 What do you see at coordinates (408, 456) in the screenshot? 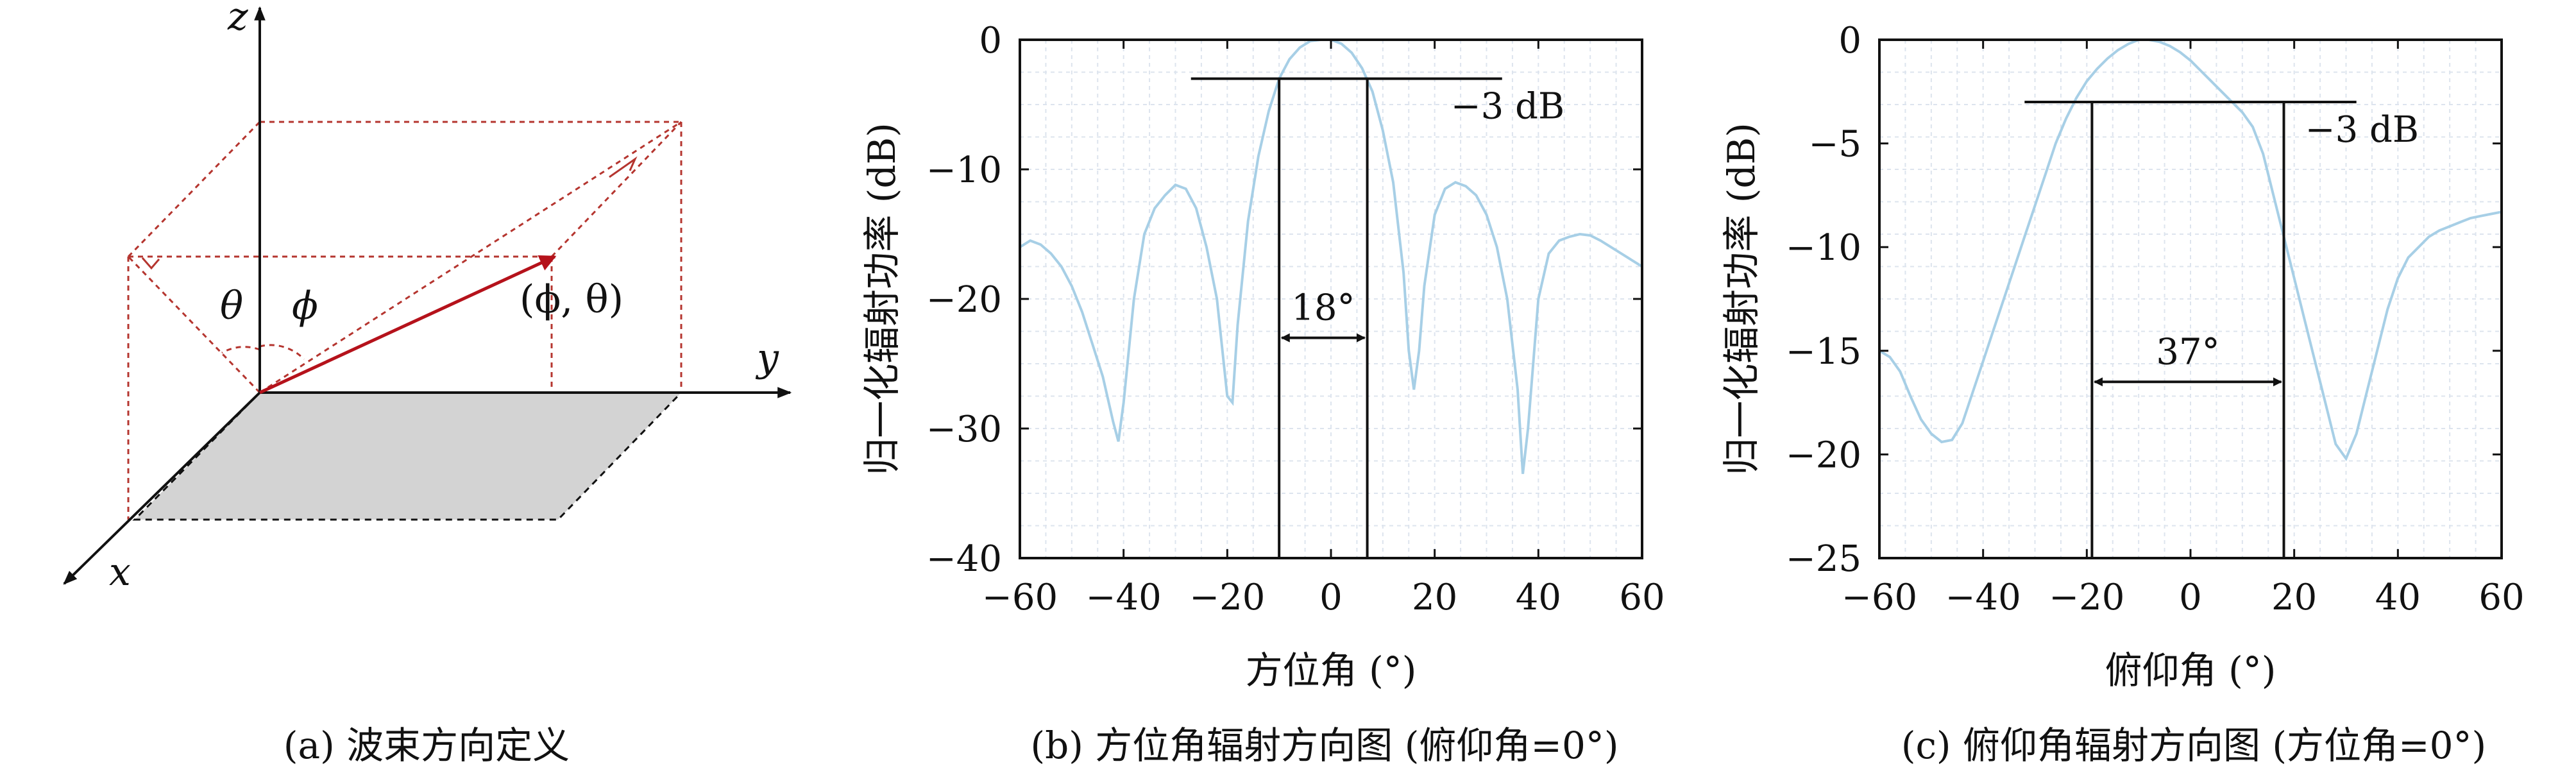
I see `ground-plane` at bounding box center [408, 456].